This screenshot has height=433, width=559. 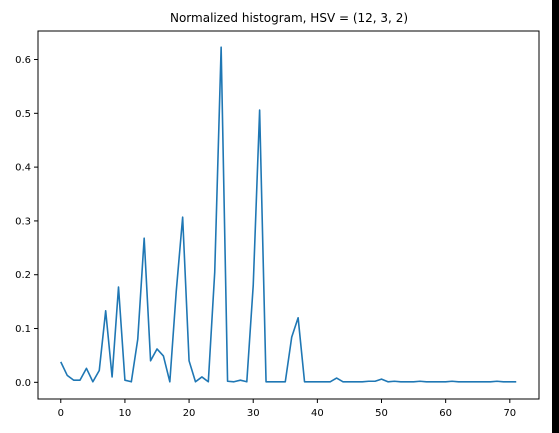 I want to click on y-tick-label: 0.4, so click(x=23, y=168).